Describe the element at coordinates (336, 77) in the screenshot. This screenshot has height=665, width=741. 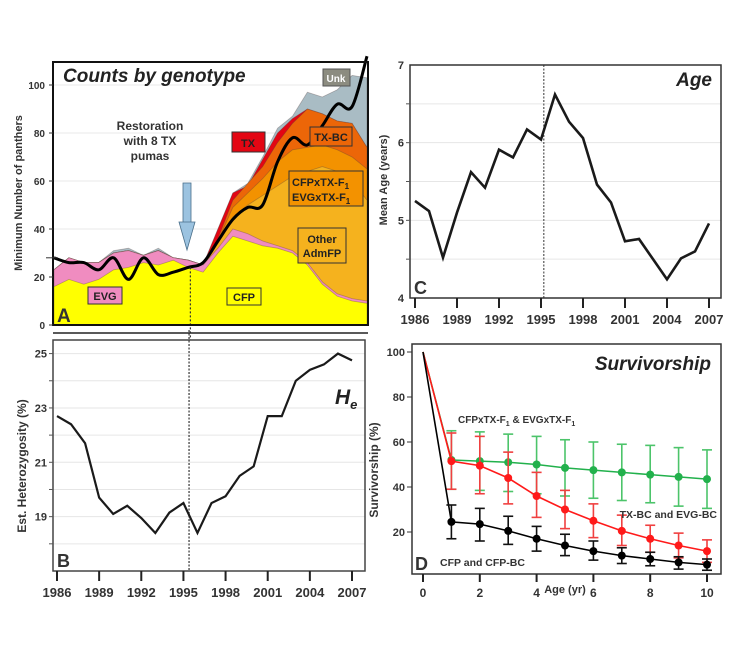
I see `label-unk: Unk` at that location.